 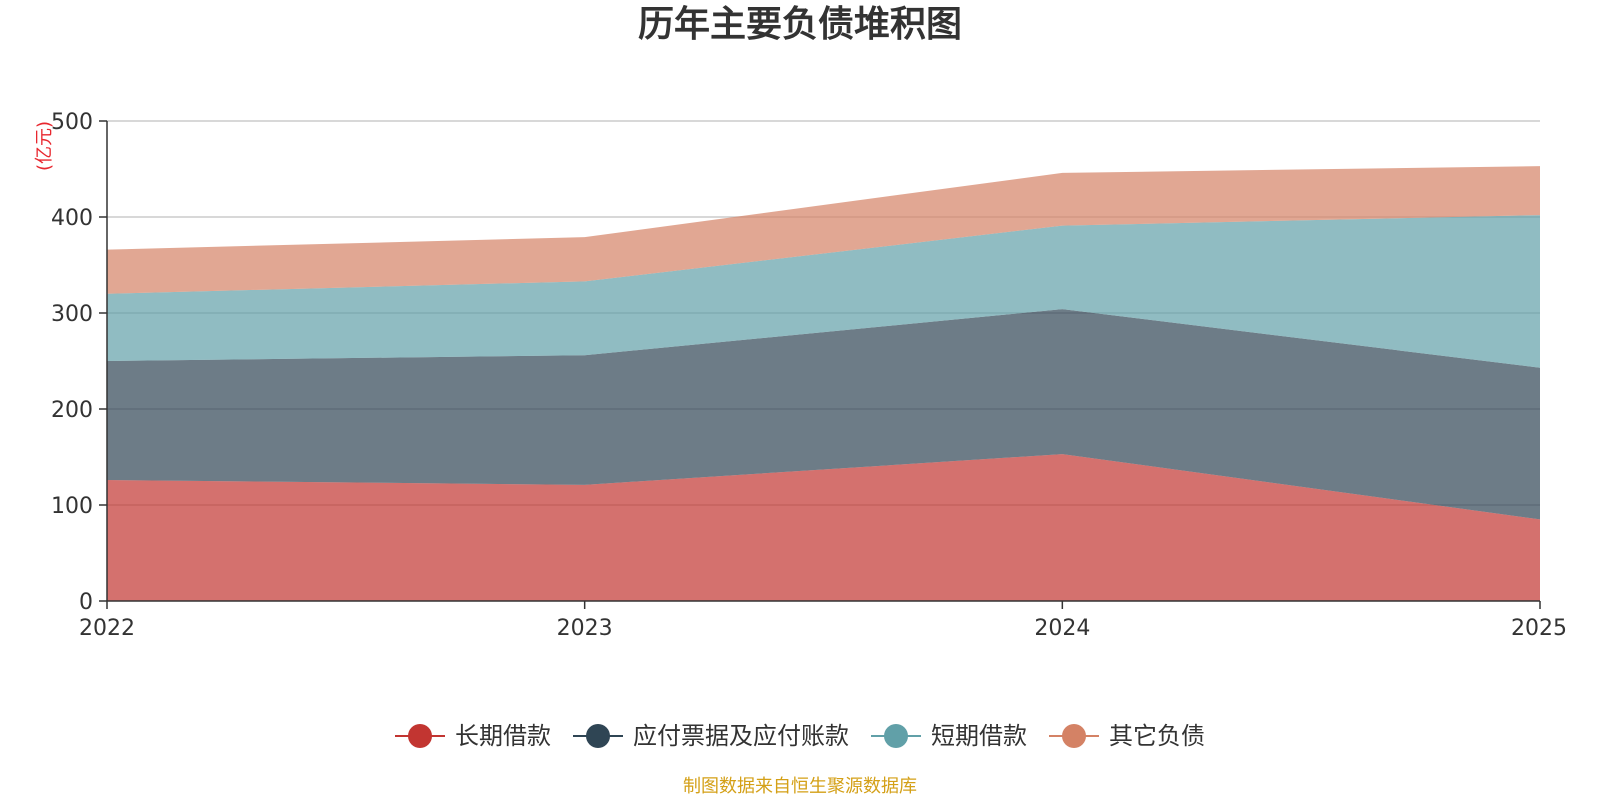 What do you see at coordinates (1062, 628) in the screenshot?
I see `x-tick-label: 2024` at bounding box center [1062, 628].